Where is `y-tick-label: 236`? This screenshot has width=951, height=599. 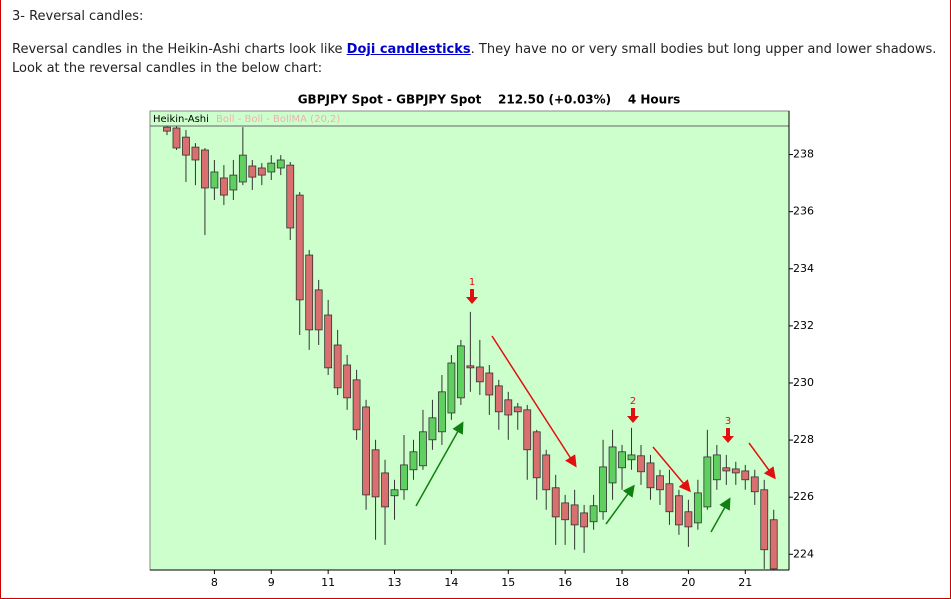
y-tick-label: 236 is located at coordinates (803, 211).